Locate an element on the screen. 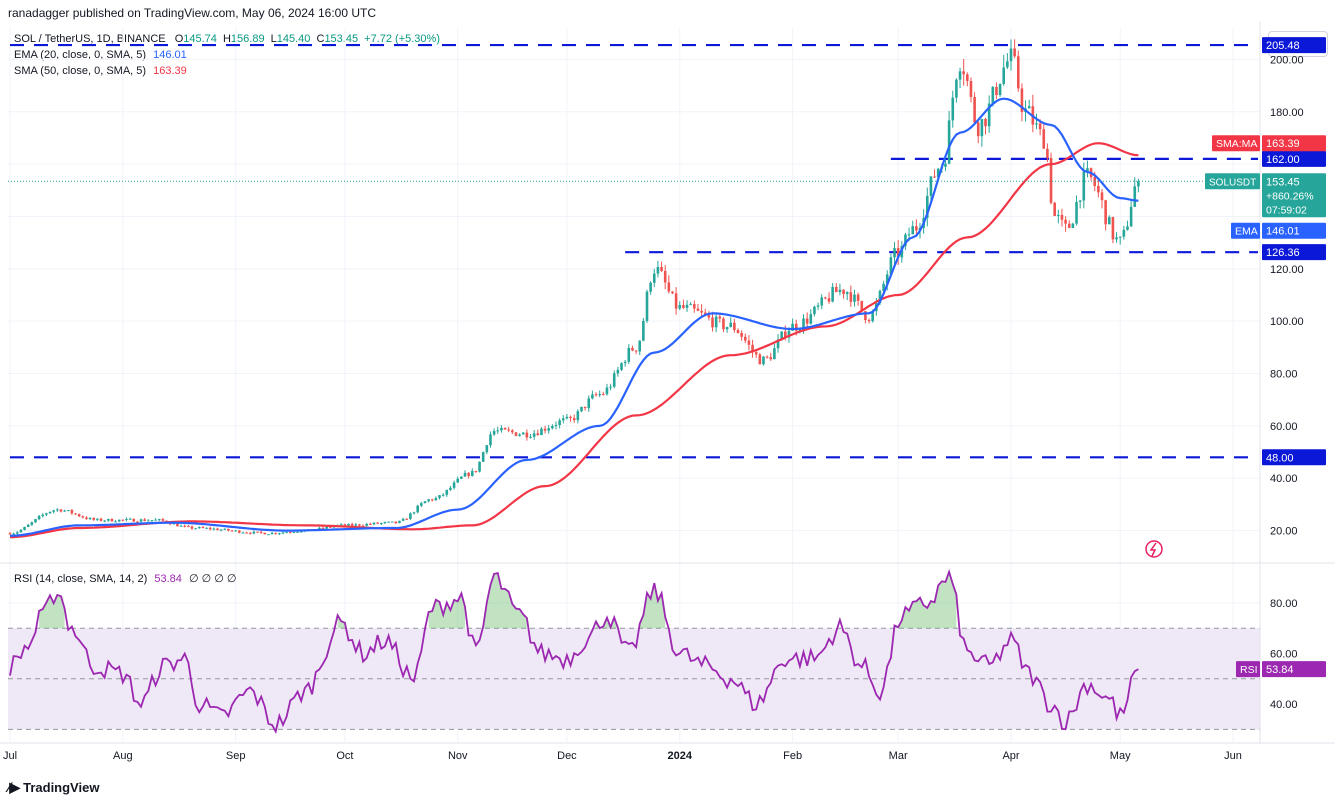 The image size is (1335, 800). rsi-overbought-area is located at coordinates (52, 611).